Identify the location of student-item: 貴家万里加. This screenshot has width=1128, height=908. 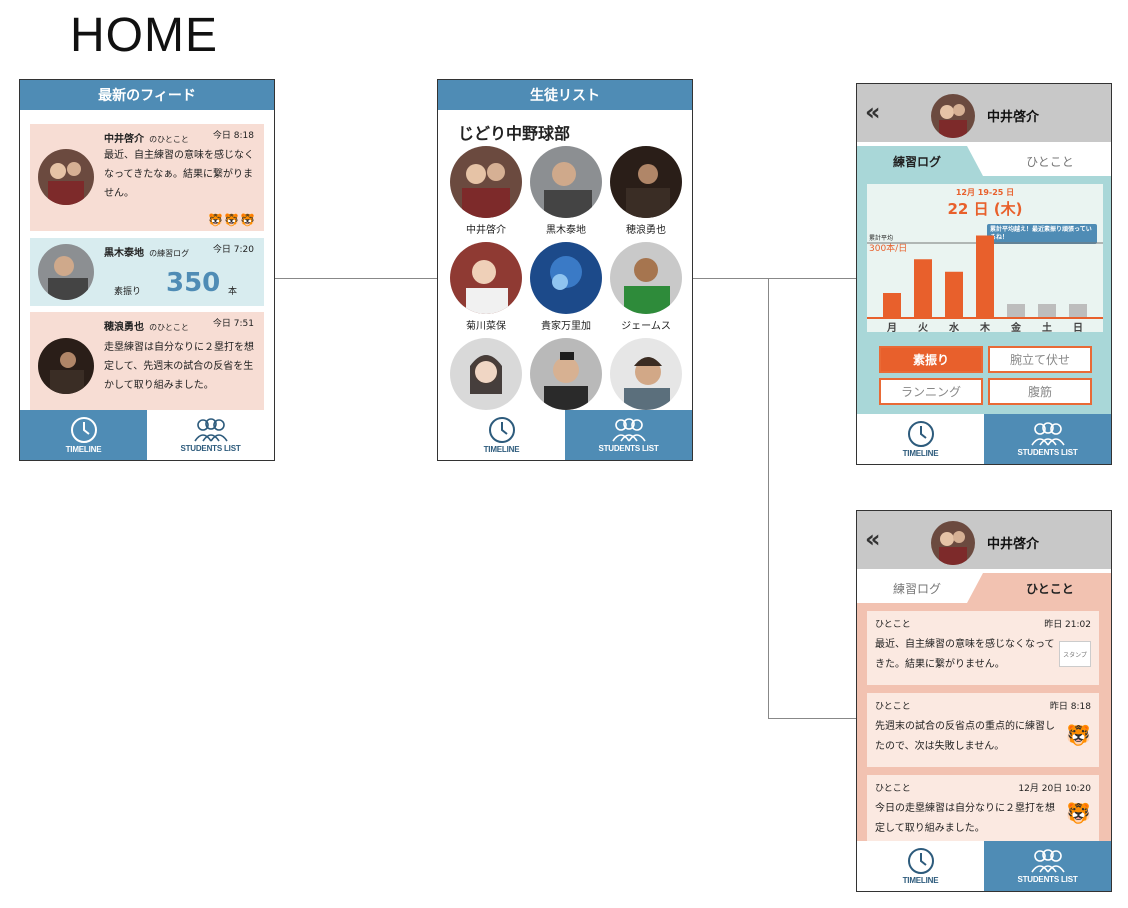
(566, 287).